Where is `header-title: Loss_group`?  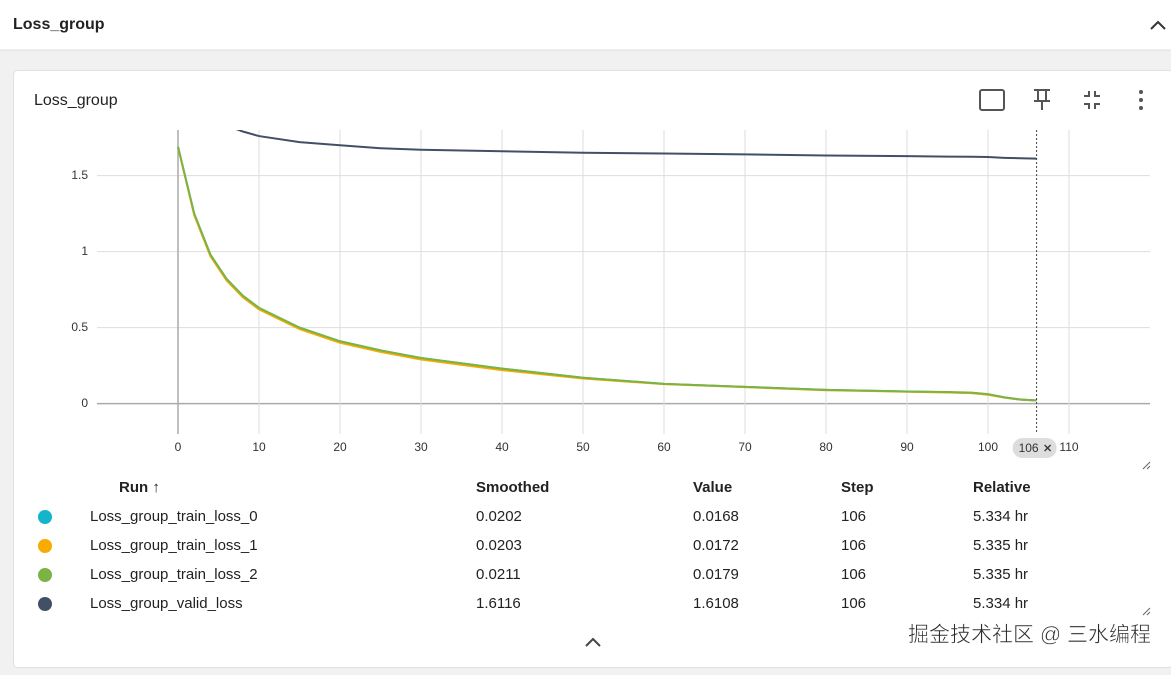 header-title: Loss_group is located at coordinates (59, 24).